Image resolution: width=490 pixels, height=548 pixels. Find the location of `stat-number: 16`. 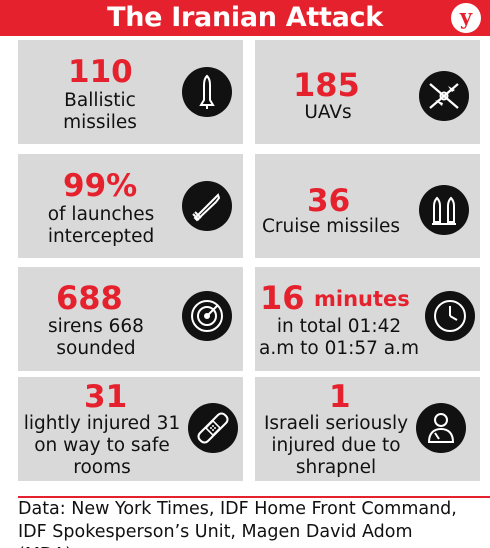

stat-number: 16 is located at coordinates (282, 298).